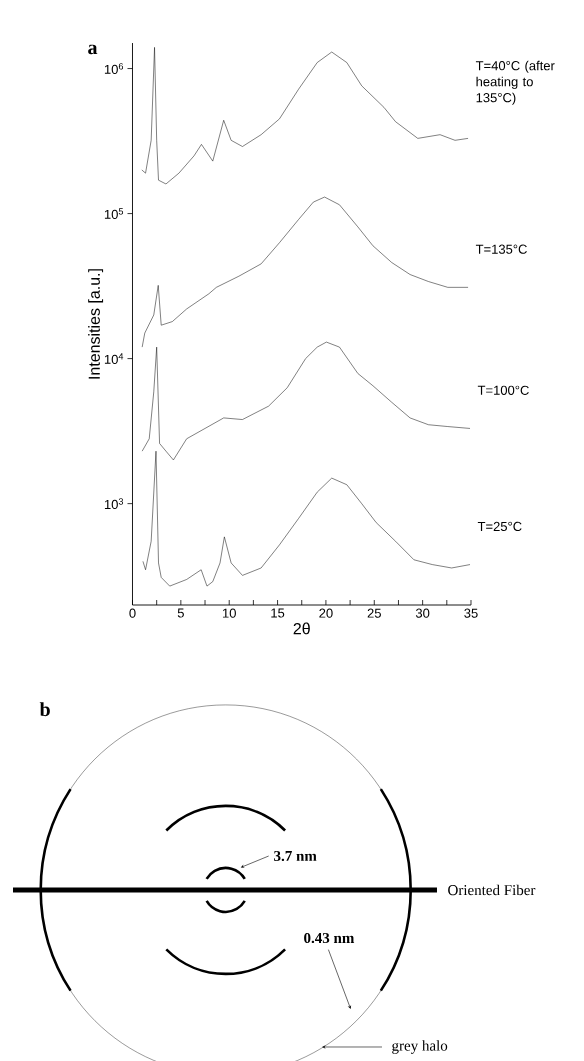 The width and height of the screenshot is (584, 1061). I want to click on x-tick-label: 10, so click(229, 613).